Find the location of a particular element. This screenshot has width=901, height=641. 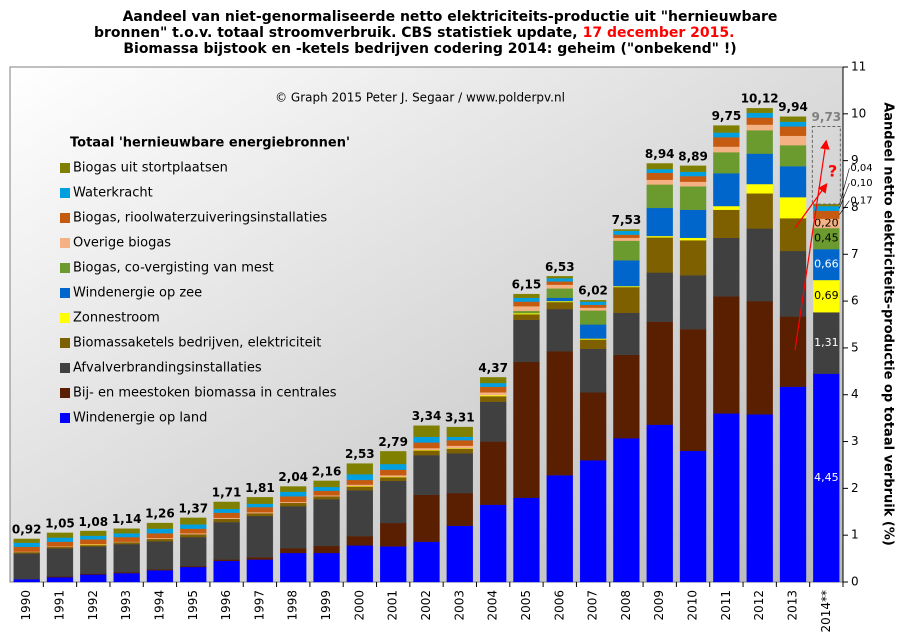

total-label: 1,71 is located at coordinates (227, 492).